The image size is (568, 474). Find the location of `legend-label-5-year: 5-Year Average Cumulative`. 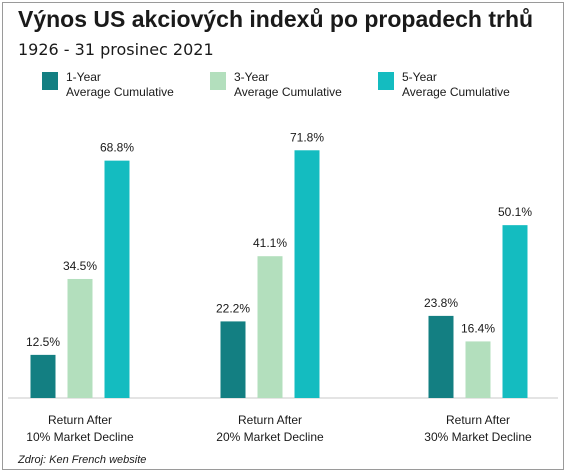

legend-label-5-year: 5-Year Average Cumulative is located at coordinates (456, 84).